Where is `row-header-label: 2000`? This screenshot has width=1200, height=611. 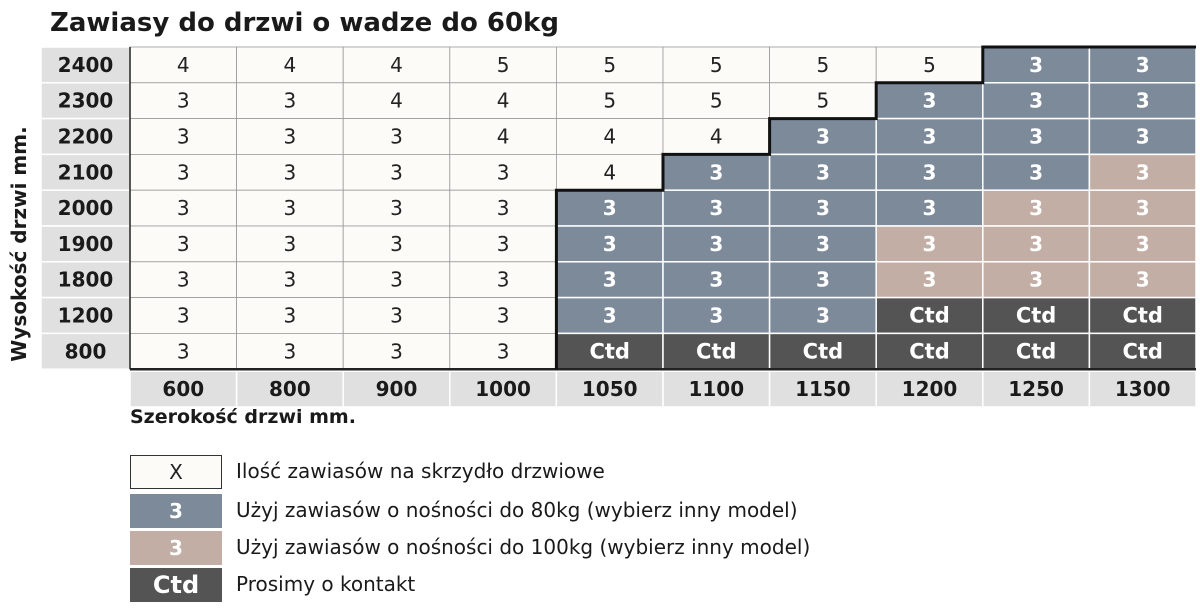 row-header-label: 2000 is located at coordinates (86, 208).